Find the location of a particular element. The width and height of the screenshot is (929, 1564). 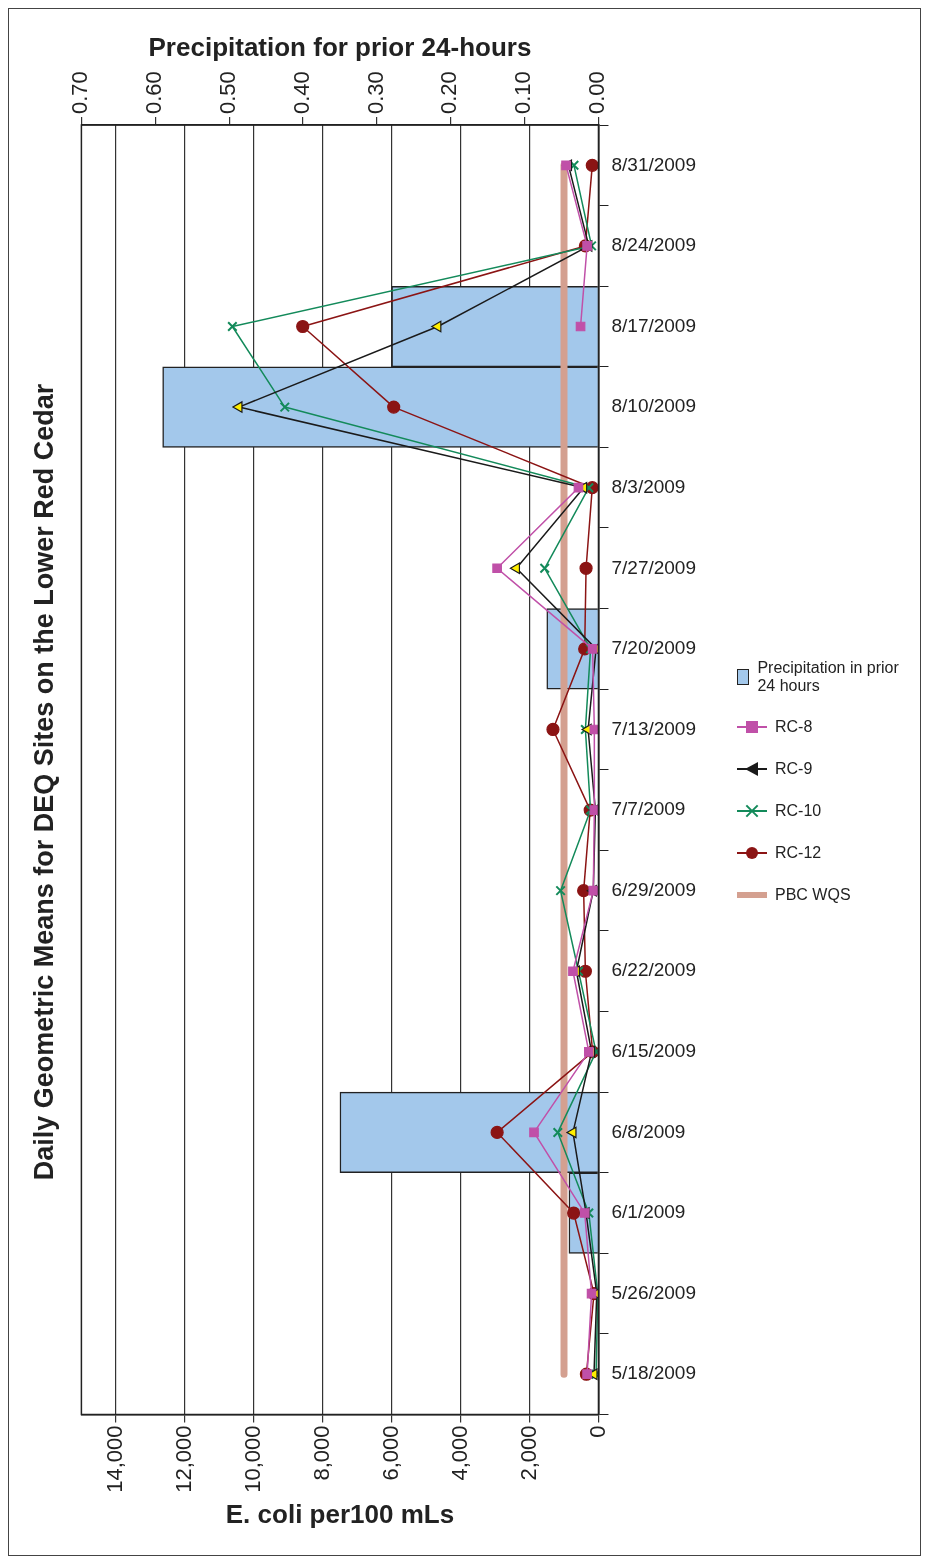

x2-axis-title: Precipitation for prior 24-hours is located at coordinates (340, 46).